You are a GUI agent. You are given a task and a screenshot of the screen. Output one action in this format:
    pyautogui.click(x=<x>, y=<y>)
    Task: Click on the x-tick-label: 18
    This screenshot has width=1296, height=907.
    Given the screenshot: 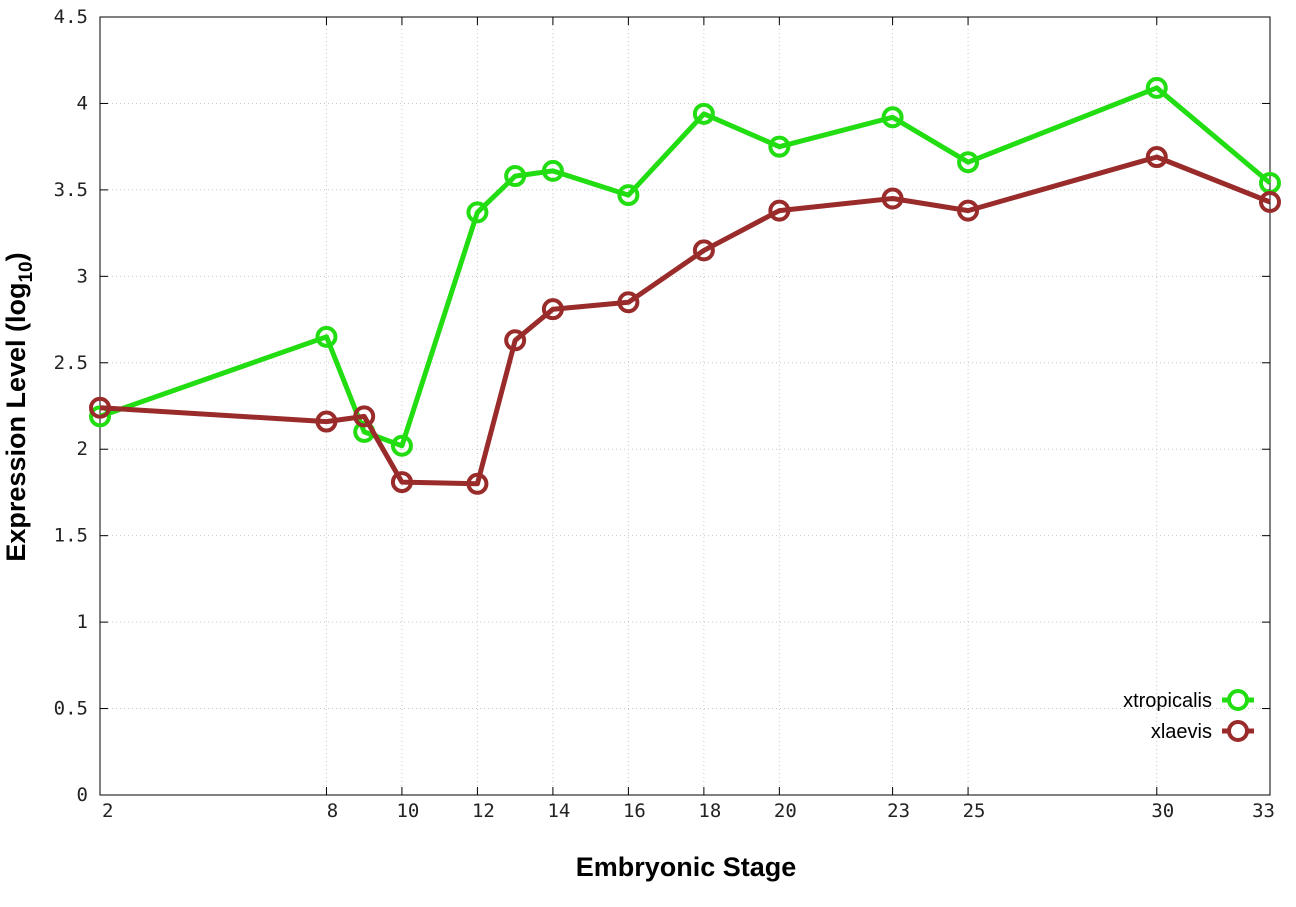 What is the action you would take?
    pyautogui.click(x=709, y=811)
    